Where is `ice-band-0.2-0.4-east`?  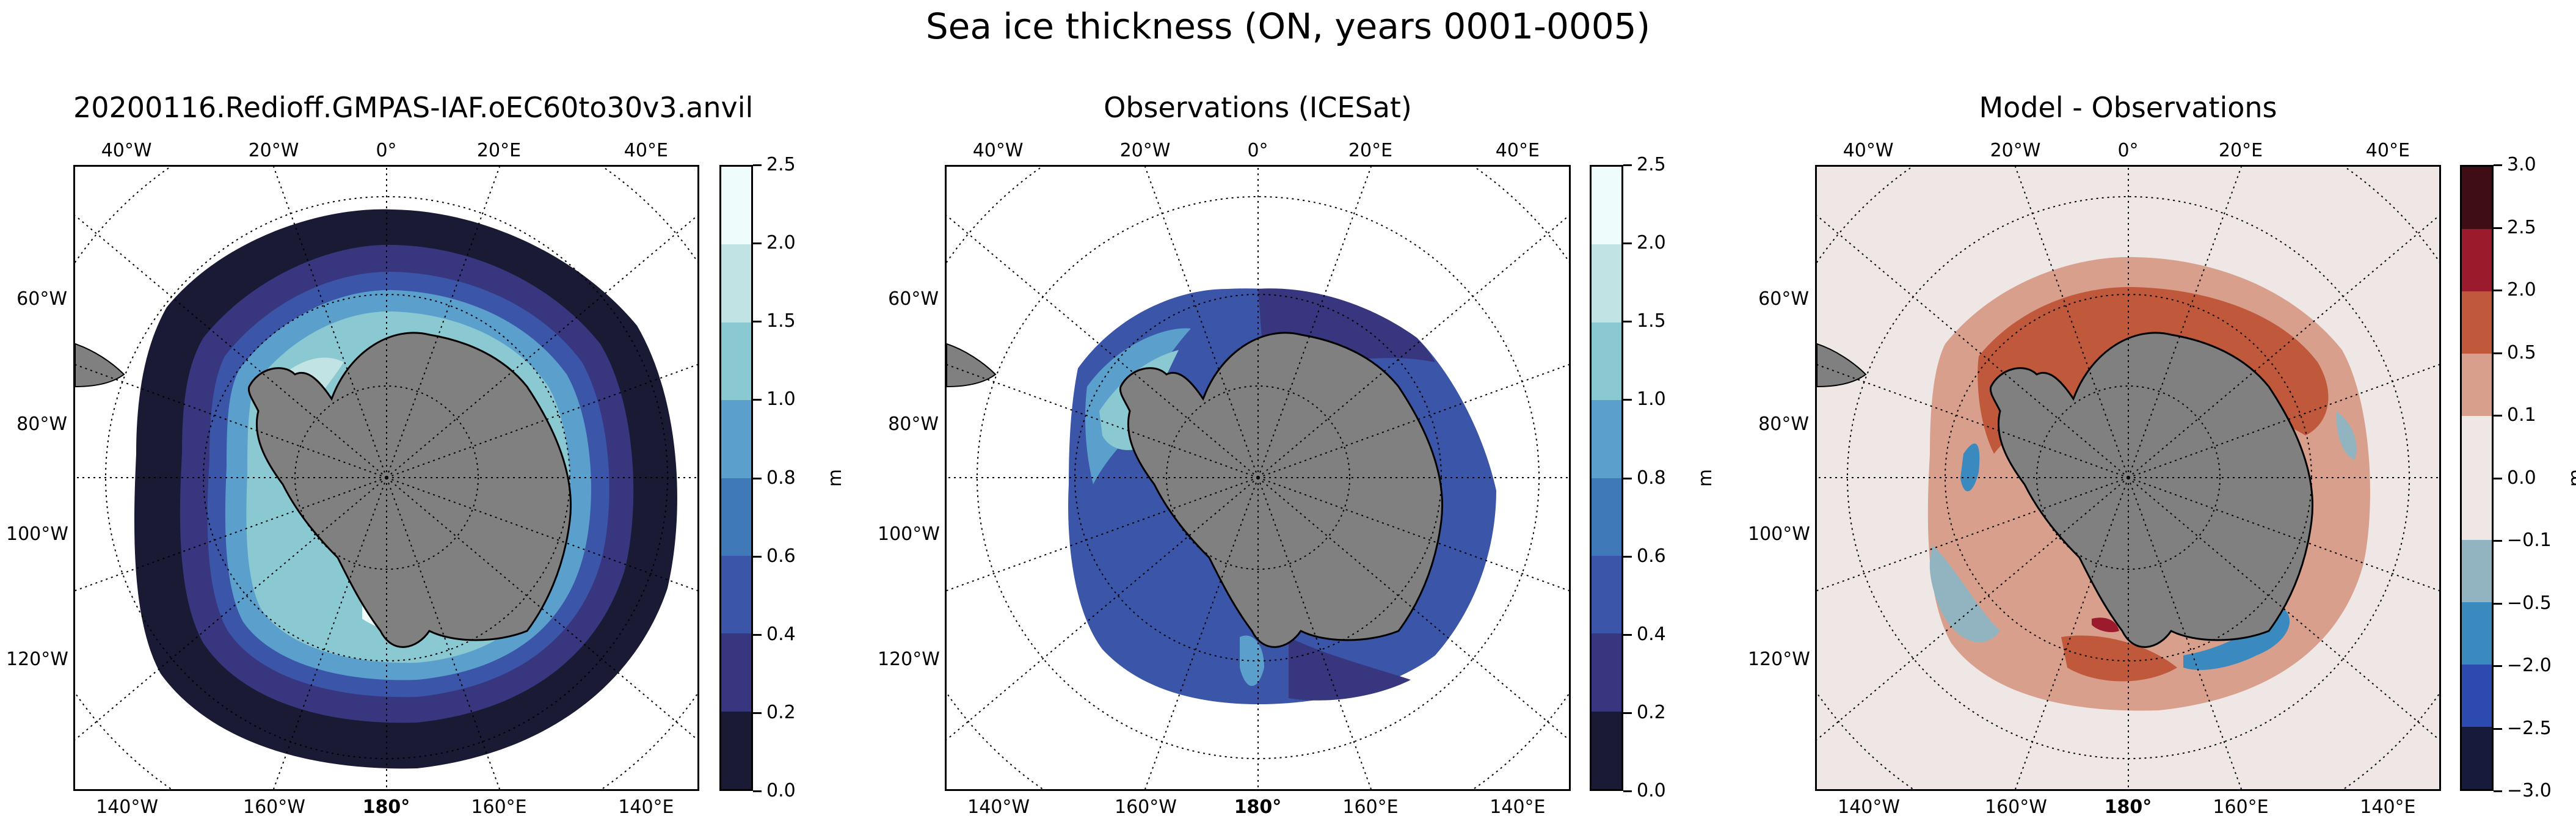 ice-band-0.2-0.4-east is located at coordinates (1350, 669).